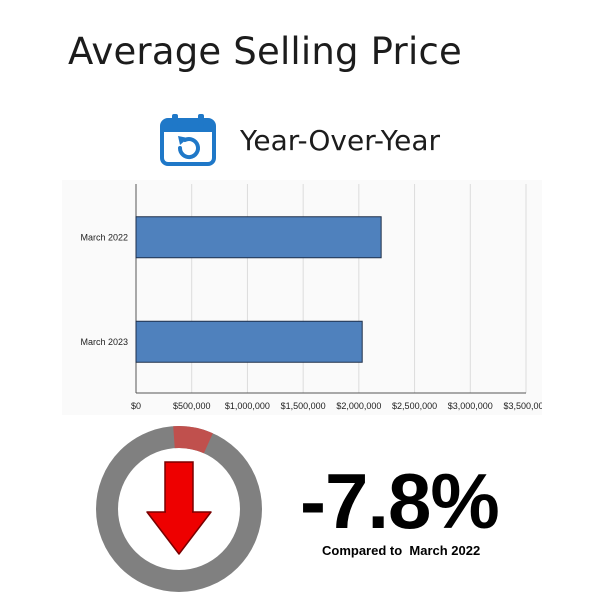 This screenshot has height=600, width=600. Describe the element at coordinates (401, 550) in the screenshot. I see `comparison-note: Compared to March 2022` at that location.